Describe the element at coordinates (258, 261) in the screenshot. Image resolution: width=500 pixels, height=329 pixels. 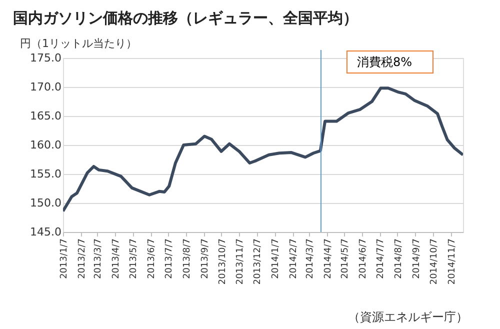
I see `x-tick-label: 2013/12/7` at that location.